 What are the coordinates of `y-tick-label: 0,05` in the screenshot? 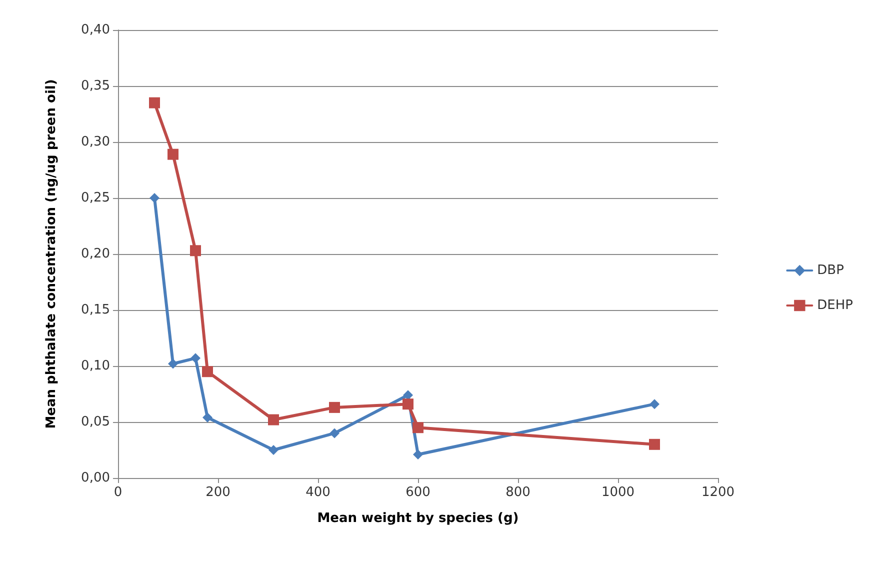 It's located at (95, 422).